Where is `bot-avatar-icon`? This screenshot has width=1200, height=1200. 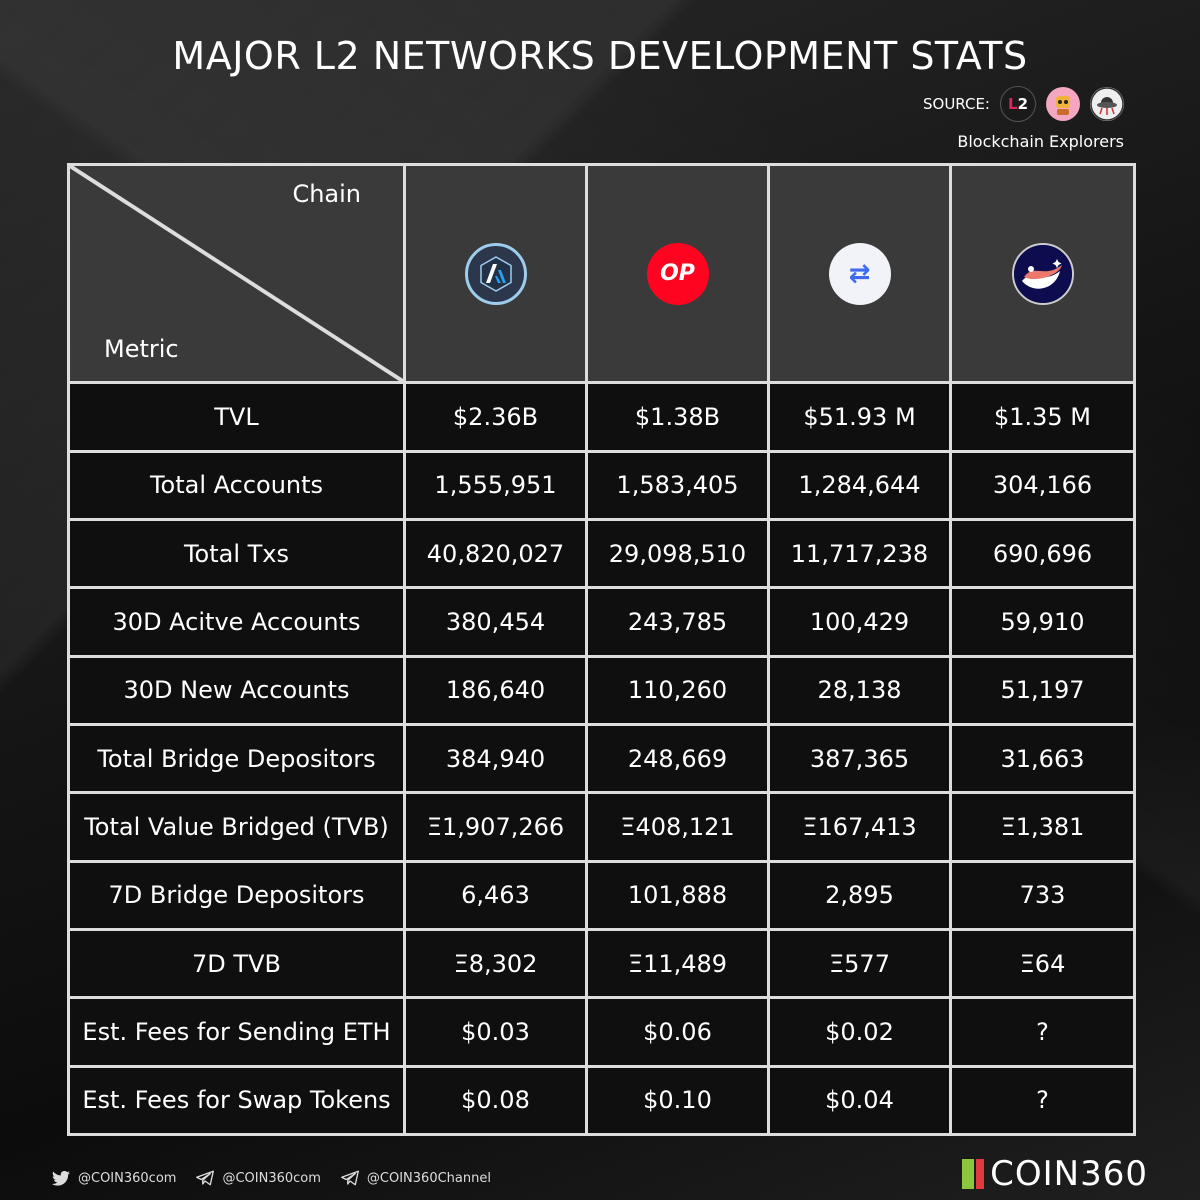 bot-avatar-icon is located at coordinates (1063, 104).